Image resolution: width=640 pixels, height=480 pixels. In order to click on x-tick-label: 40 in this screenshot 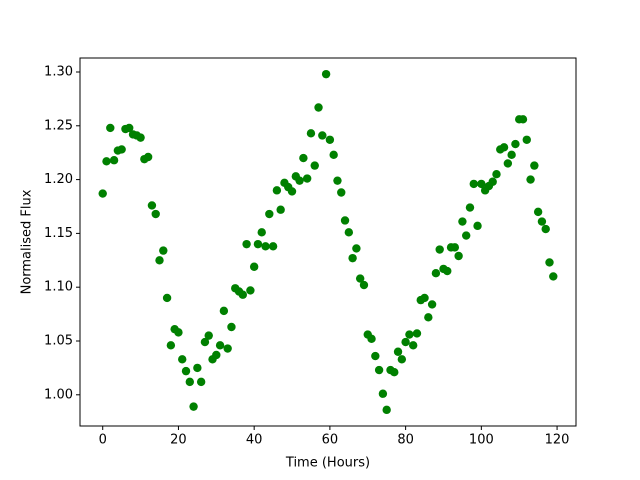, I will do `click(254, 440)`.